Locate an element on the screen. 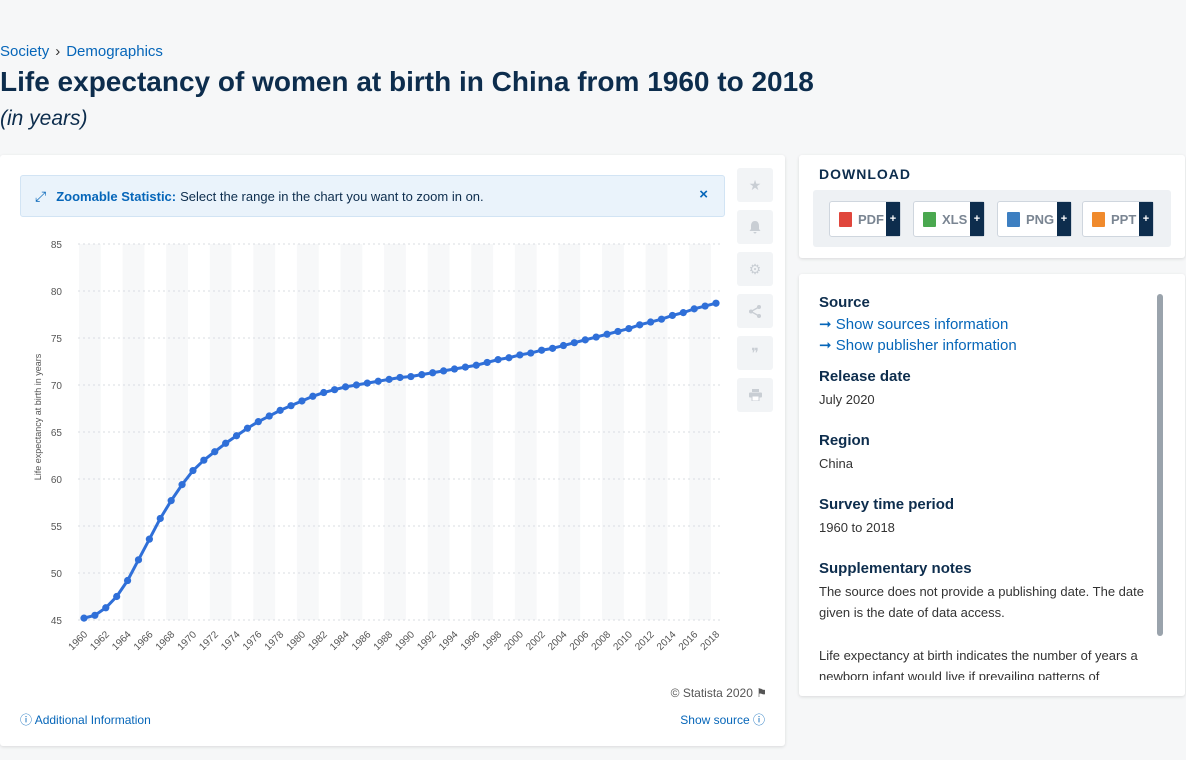  release-date-heading: Release date is located at coordinates (865, 376).